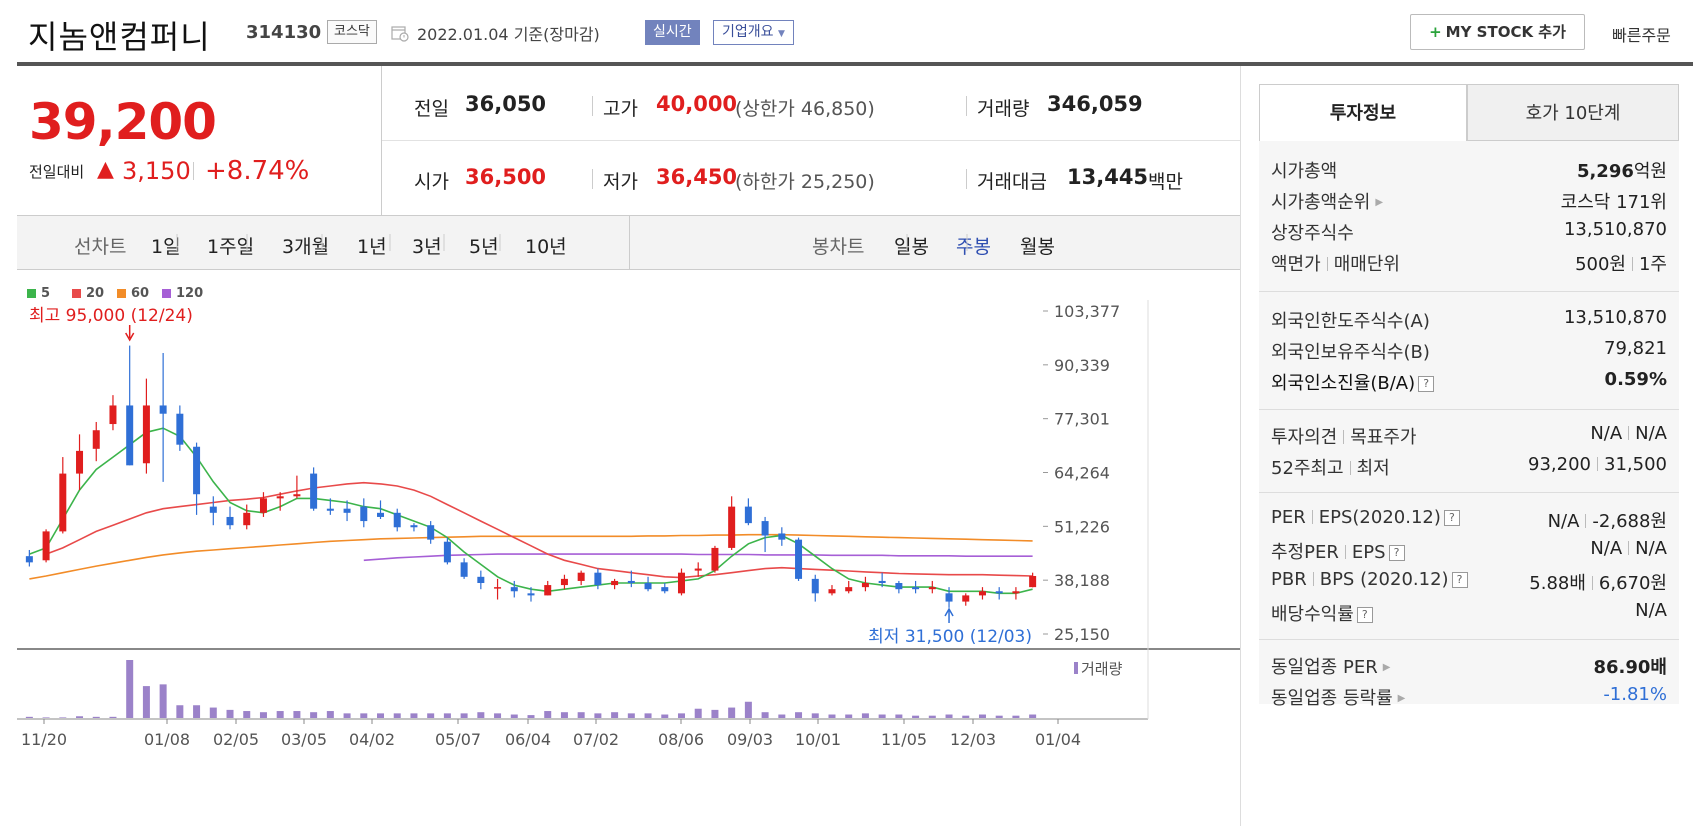 This screenshot has width=1693, height=826. I want to click on candle-chart-label: 봉차트, so click(838, 247).